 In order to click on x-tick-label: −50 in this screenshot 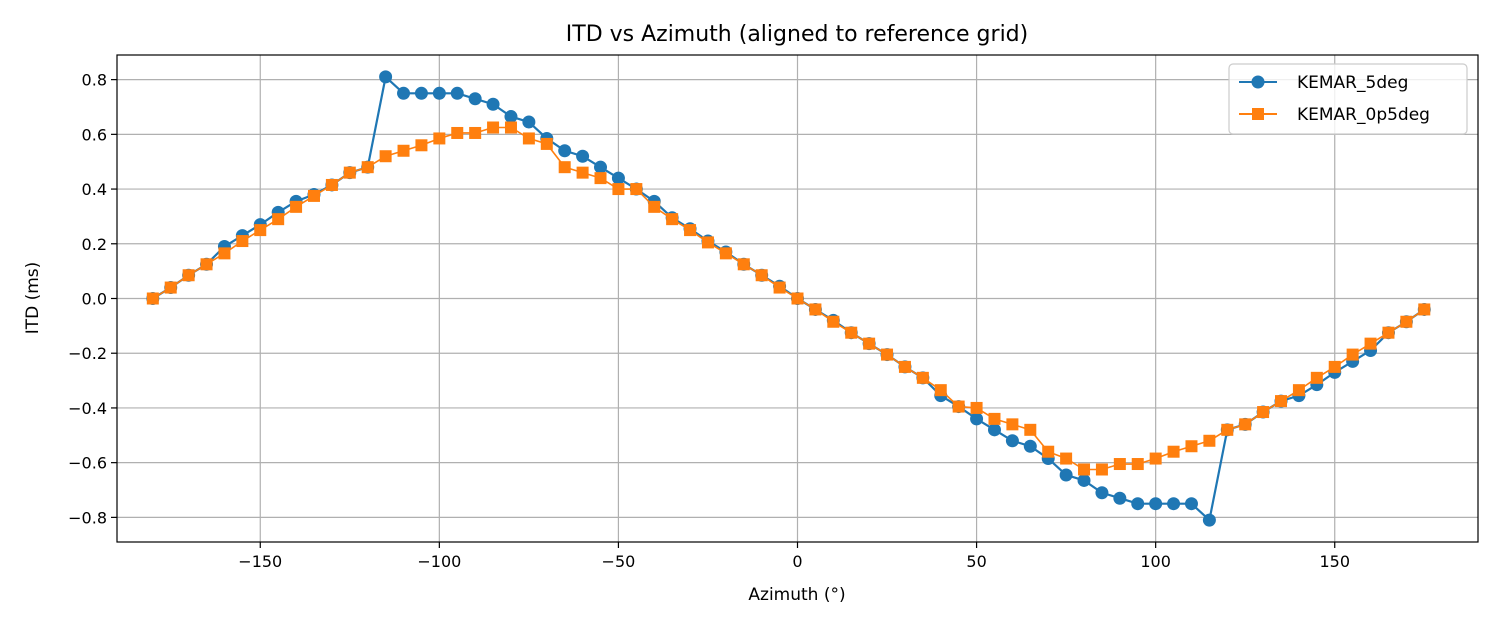, I will do `click(619, 561)`.